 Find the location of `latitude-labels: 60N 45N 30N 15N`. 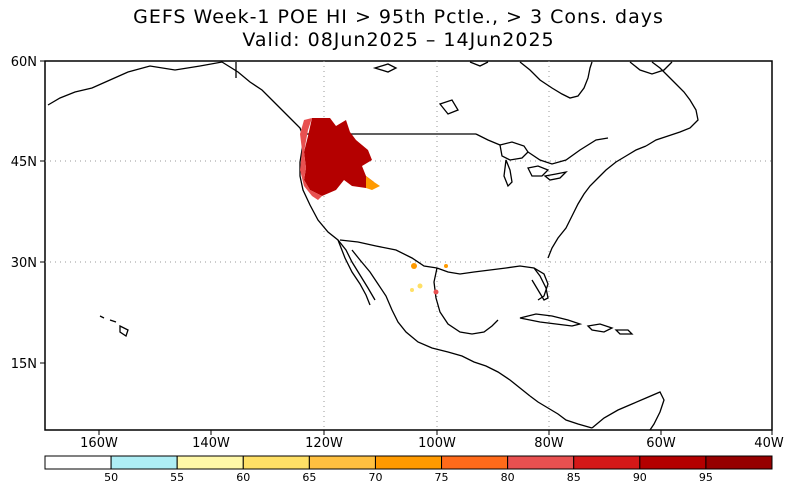

latitude-labels: 60N 45N 30N 15N is located at coordinates (28, 213).